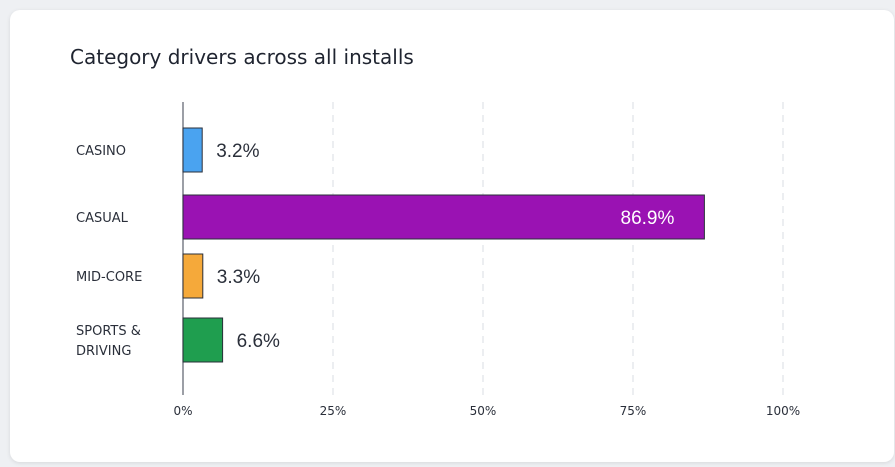 Image resolution: width=895 pixels, height=467 pixels. I want to click on x-tick-label-3: 75%, so click(633, 411).